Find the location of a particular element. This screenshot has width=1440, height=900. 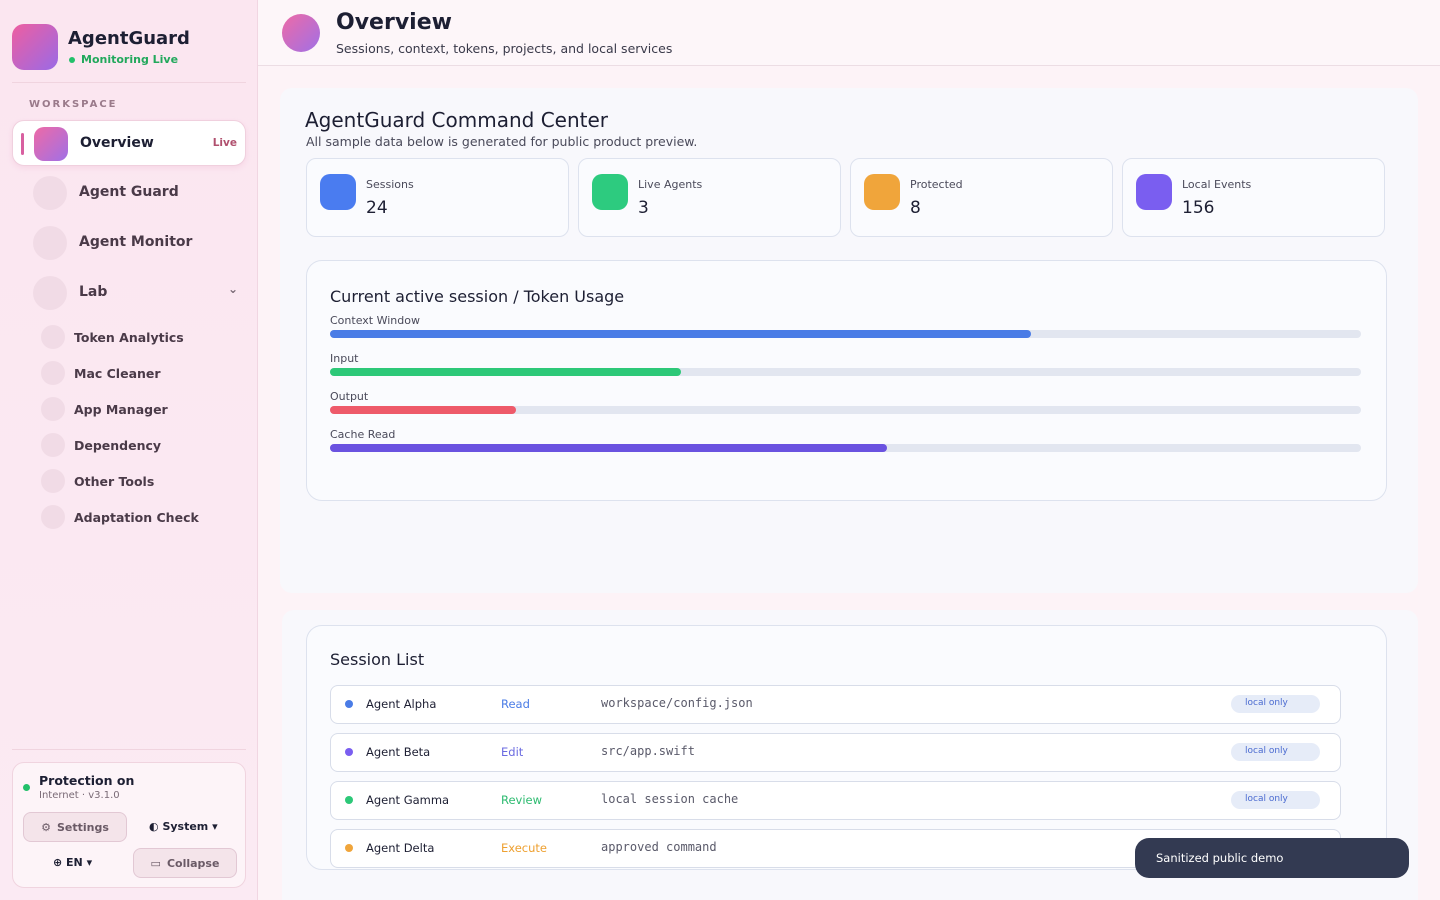

session-title: Session List is located at coordinates (377, 659).